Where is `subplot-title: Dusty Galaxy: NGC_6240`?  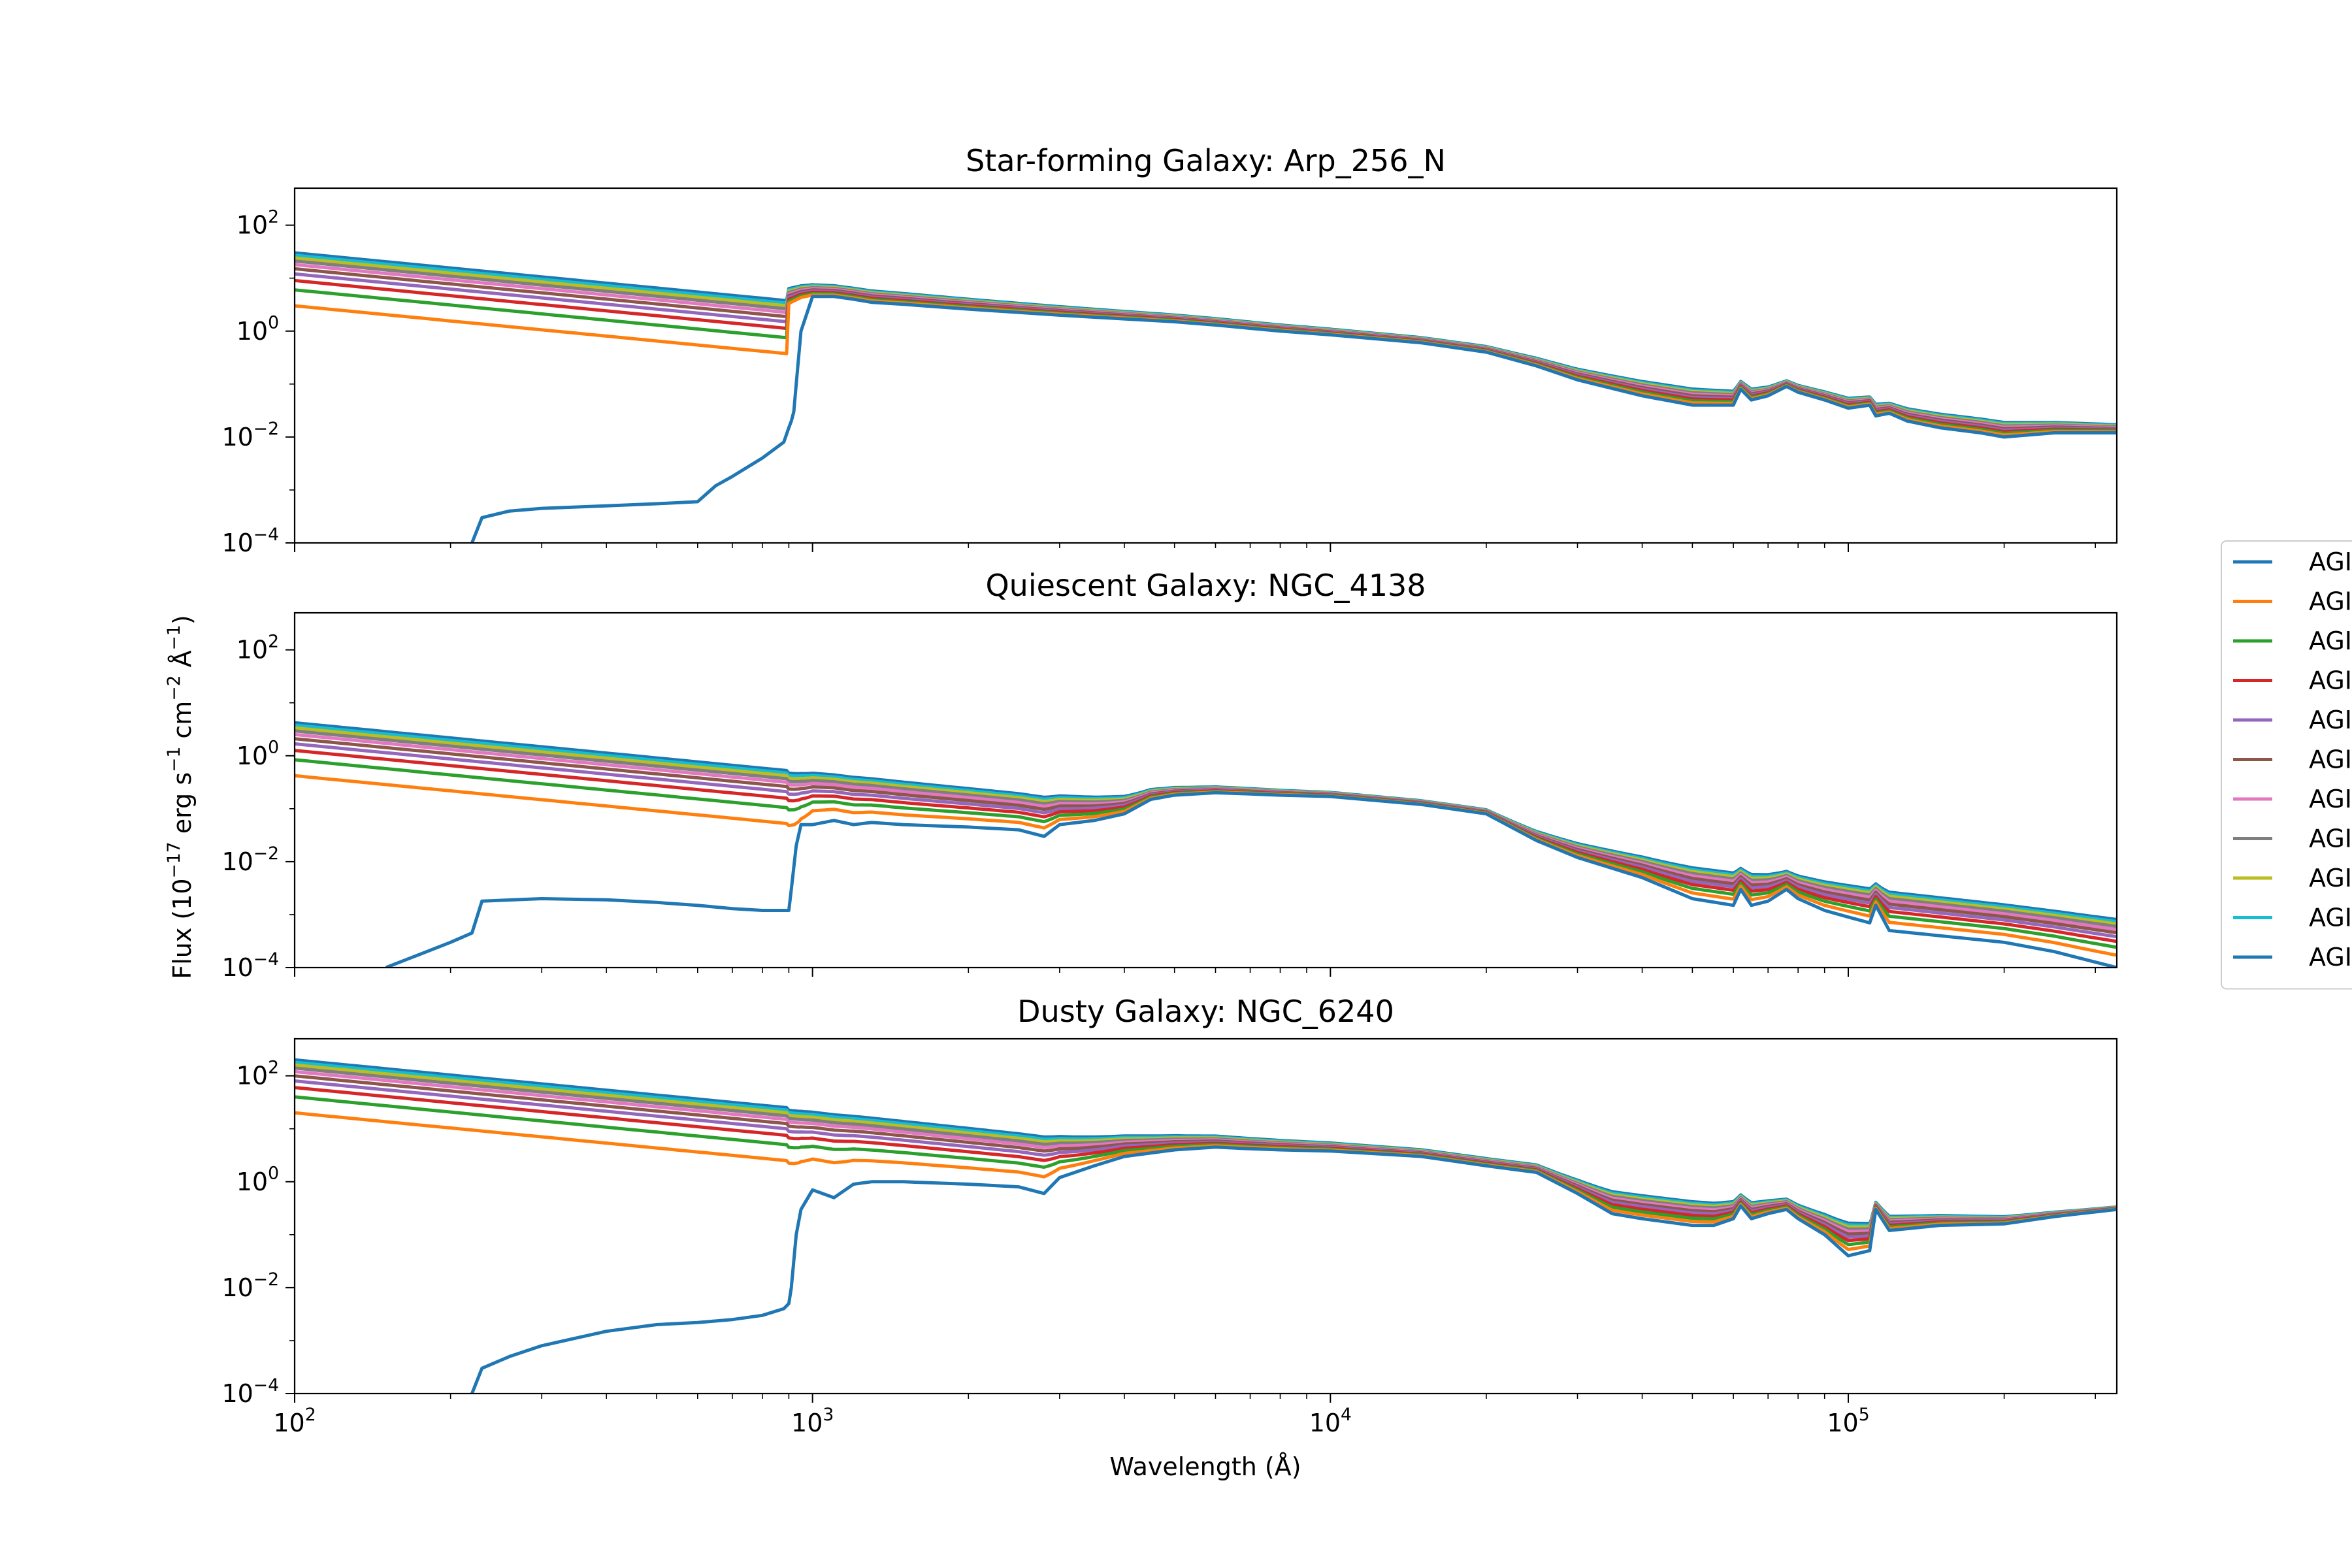 subplot-title: Dusty Galaxy: NGC_6240 is located at coordinates (1205, 1011).